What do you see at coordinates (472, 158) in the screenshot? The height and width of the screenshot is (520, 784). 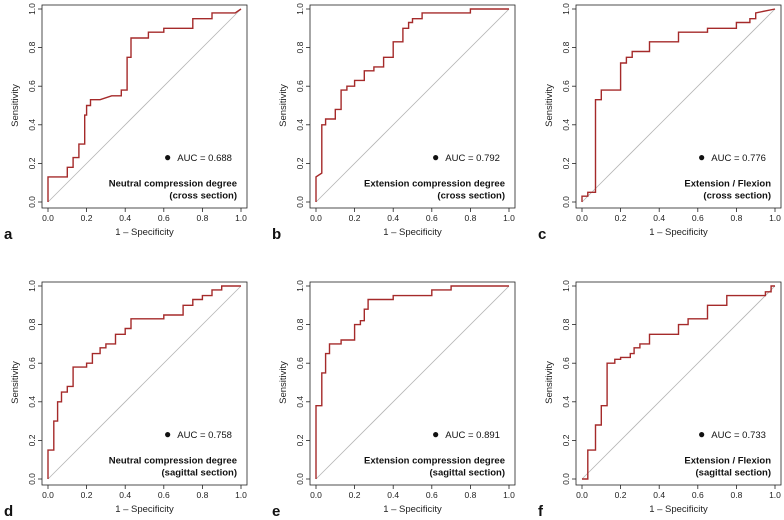 I see `auc-label: AUC = 0.792` at bounding box center [472, 158].